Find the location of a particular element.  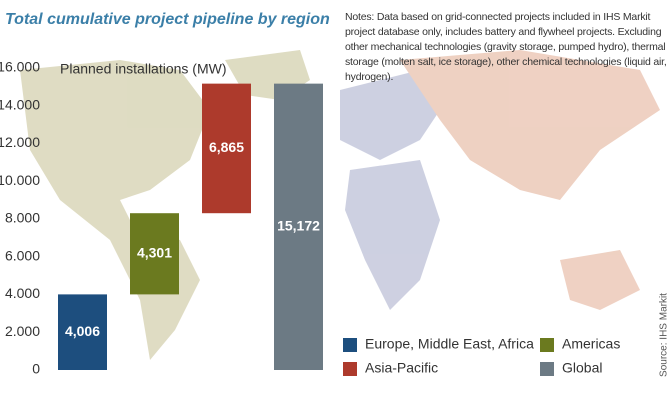

value-label: 4,301 is located at coordinates (154, 252).